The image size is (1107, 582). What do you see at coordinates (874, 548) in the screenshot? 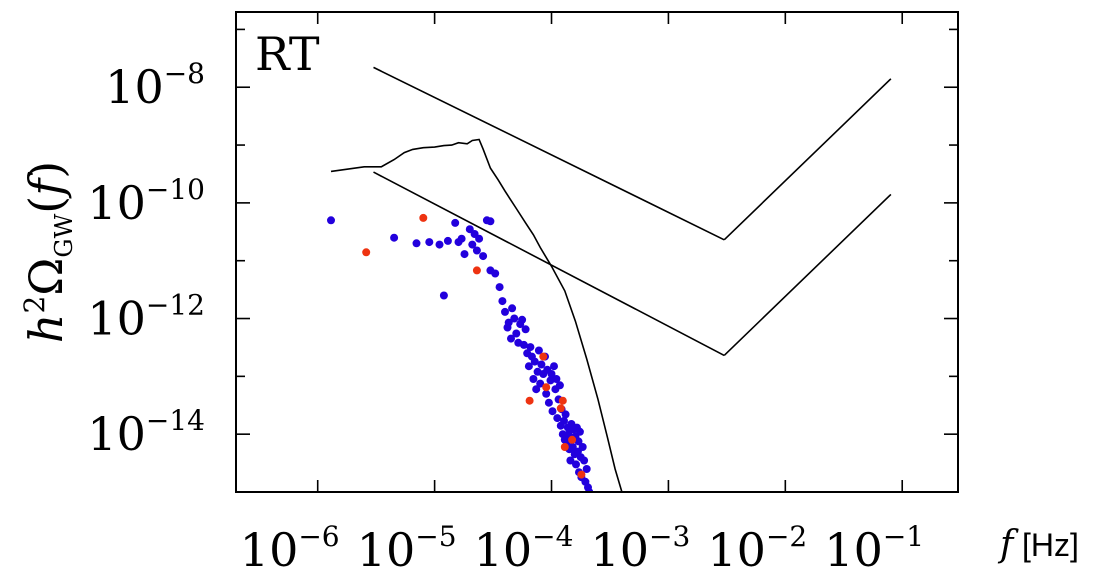
I see `x-tick-label: 10⁻¹` at bounding box center [874, 548].